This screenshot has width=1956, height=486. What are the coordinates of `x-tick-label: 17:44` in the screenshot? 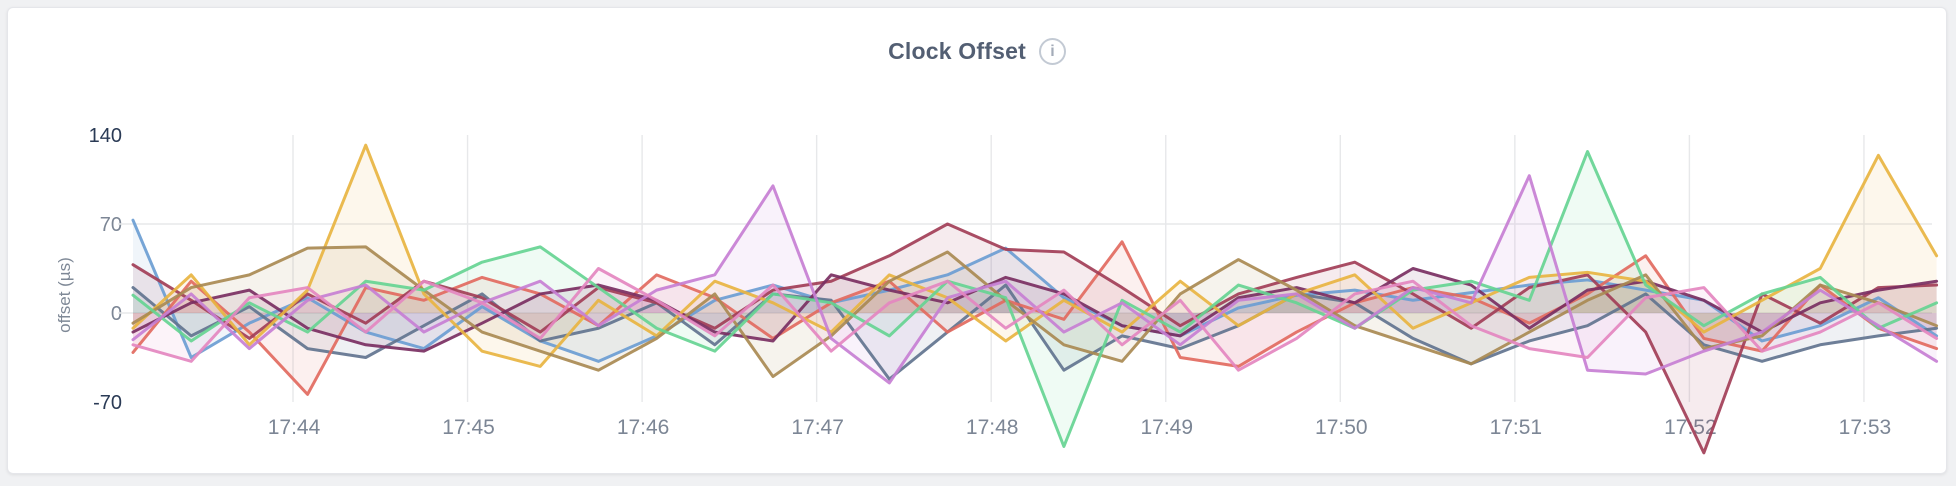 It's located at (294, 427).